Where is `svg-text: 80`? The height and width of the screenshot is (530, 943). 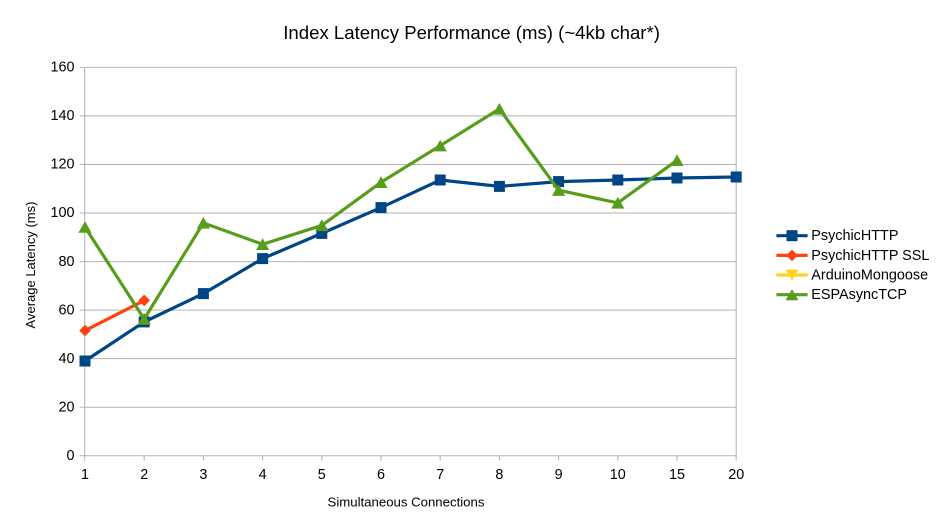 svg-text: 80 is located at coordinates (66, 262).